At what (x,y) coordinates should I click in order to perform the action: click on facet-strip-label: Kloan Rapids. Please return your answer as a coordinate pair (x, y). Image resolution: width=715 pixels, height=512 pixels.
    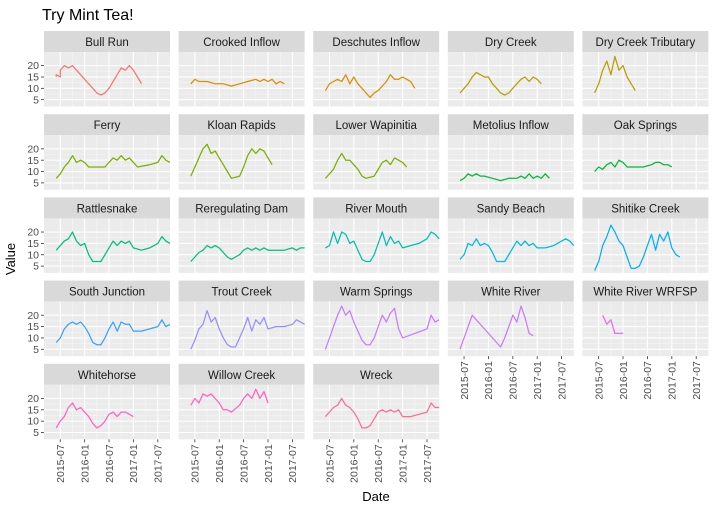
    Looking at the image, I should click on (241, 126).